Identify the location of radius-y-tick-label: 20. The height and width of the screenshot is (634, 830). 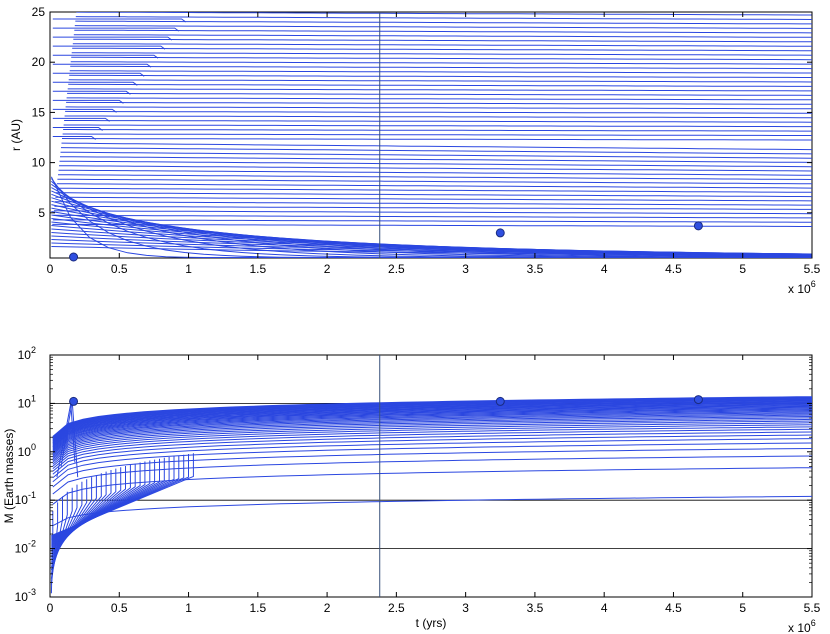
(39, 62).